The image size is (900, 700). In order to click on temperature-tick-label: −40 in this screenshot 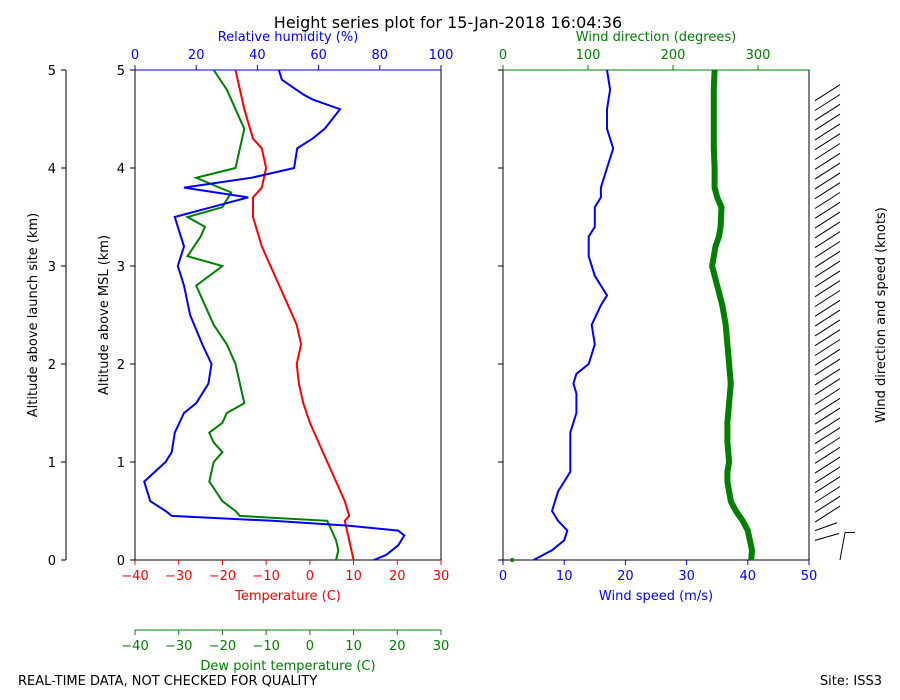, I will do `click(134, 576)`.